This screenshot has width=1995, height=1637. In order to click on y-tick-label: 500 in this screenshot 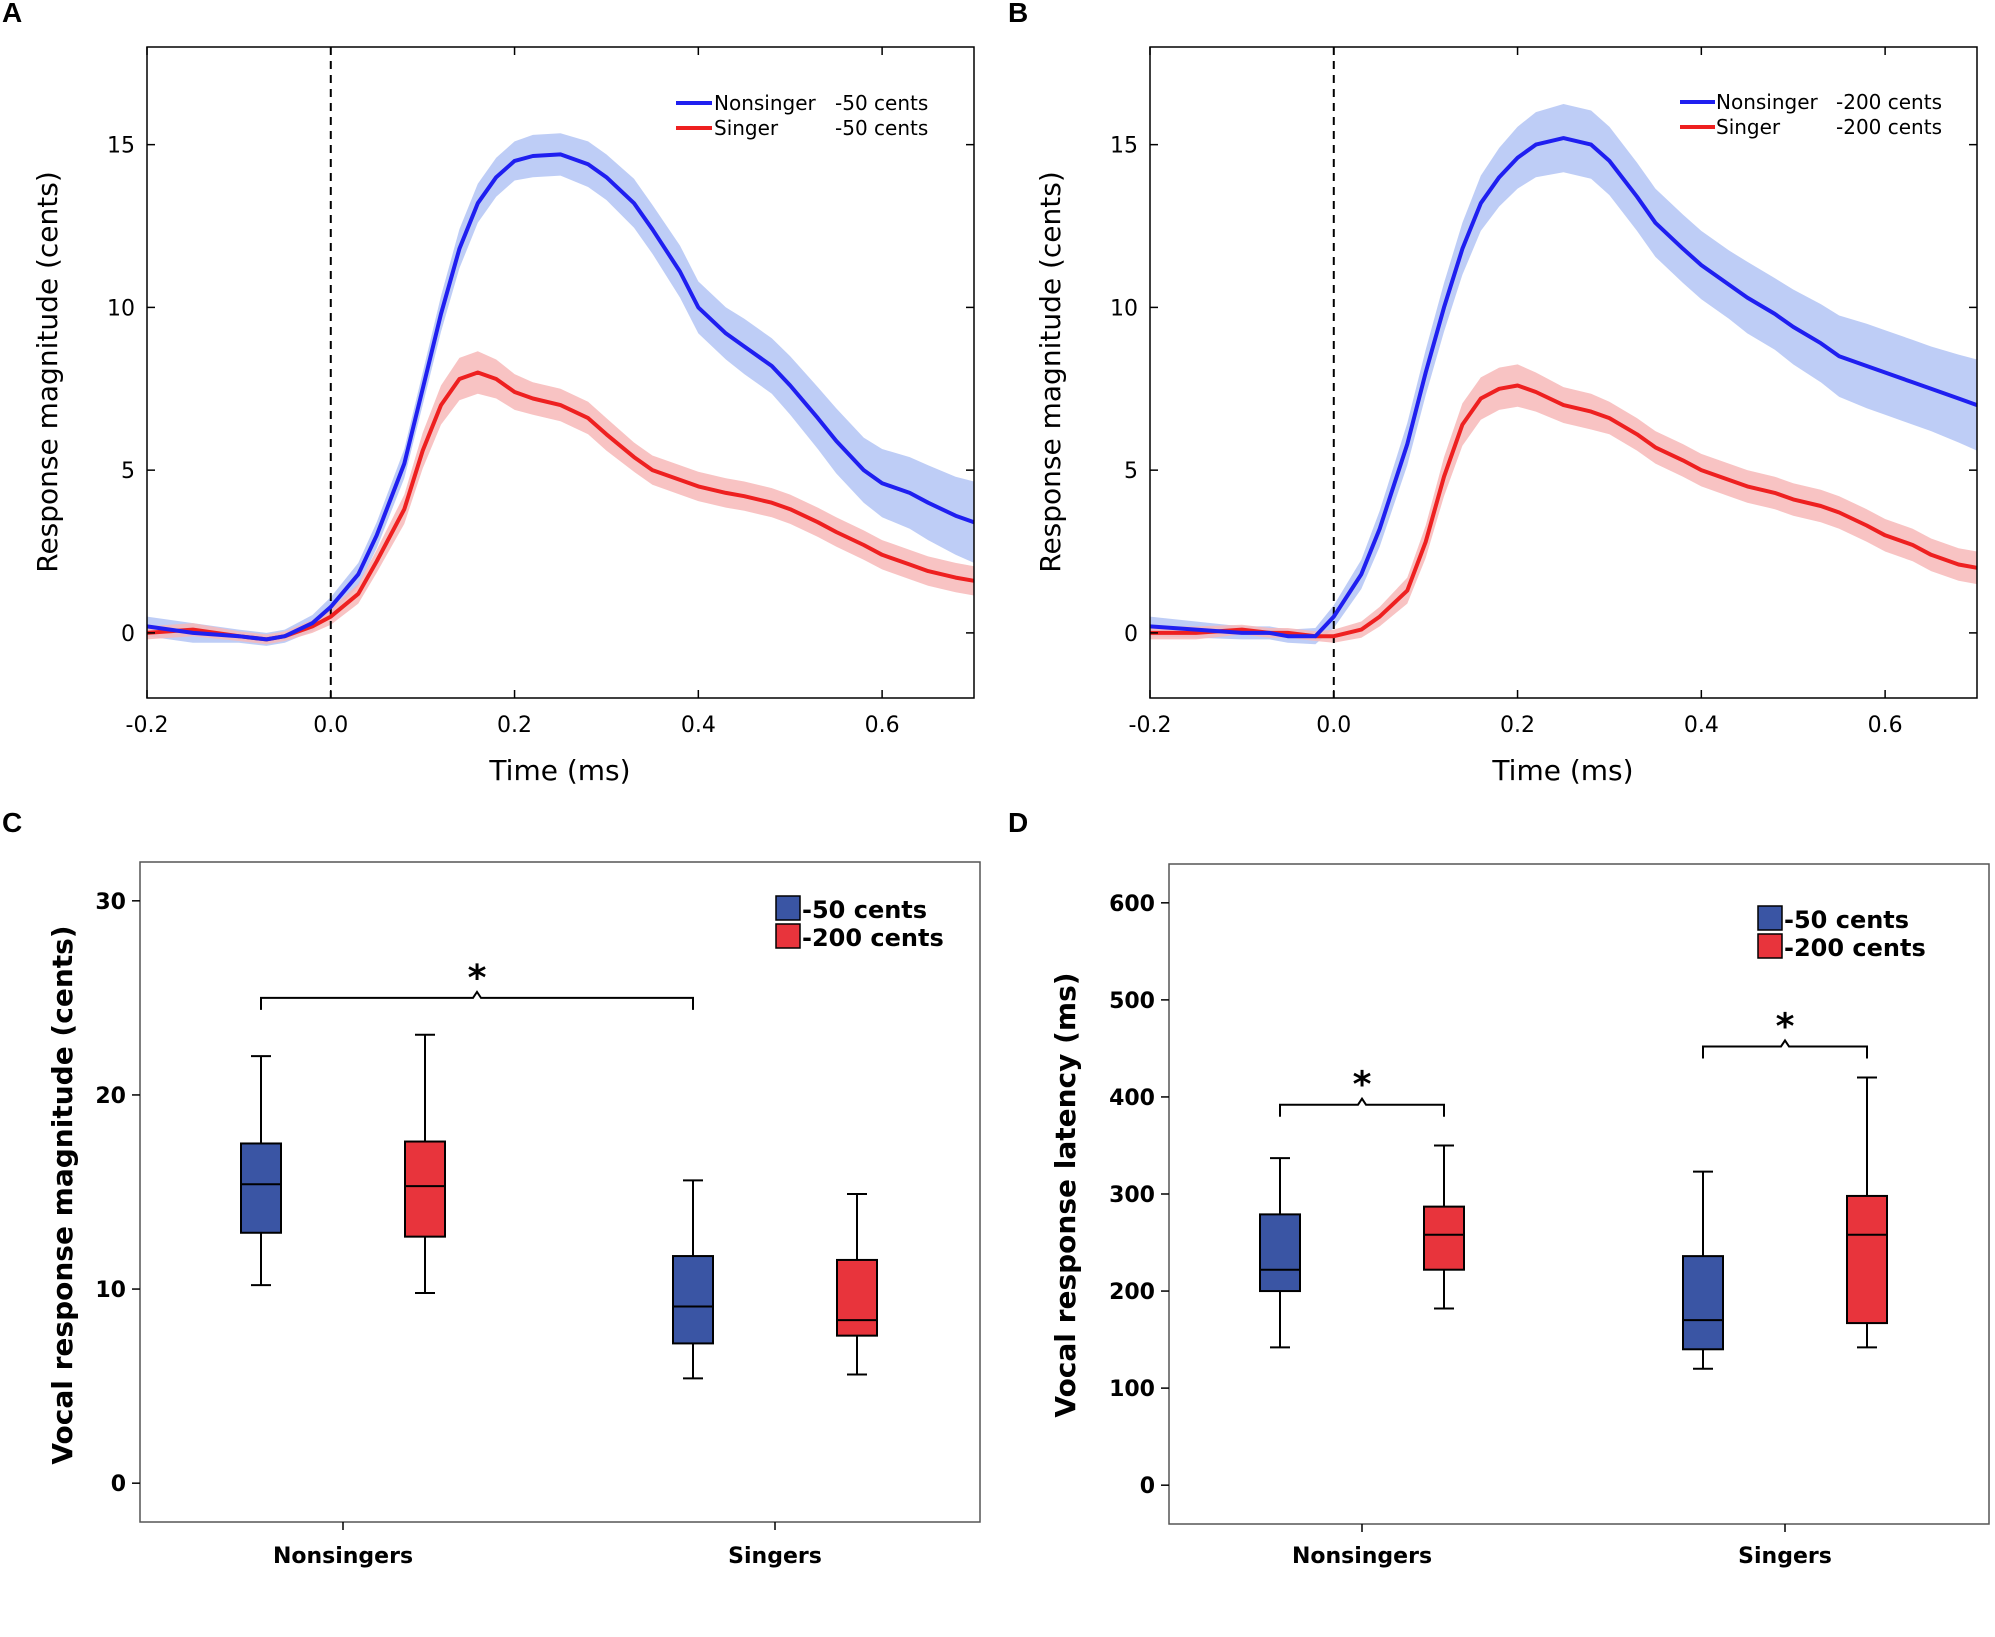, I will do `click(1132, 1001)`.